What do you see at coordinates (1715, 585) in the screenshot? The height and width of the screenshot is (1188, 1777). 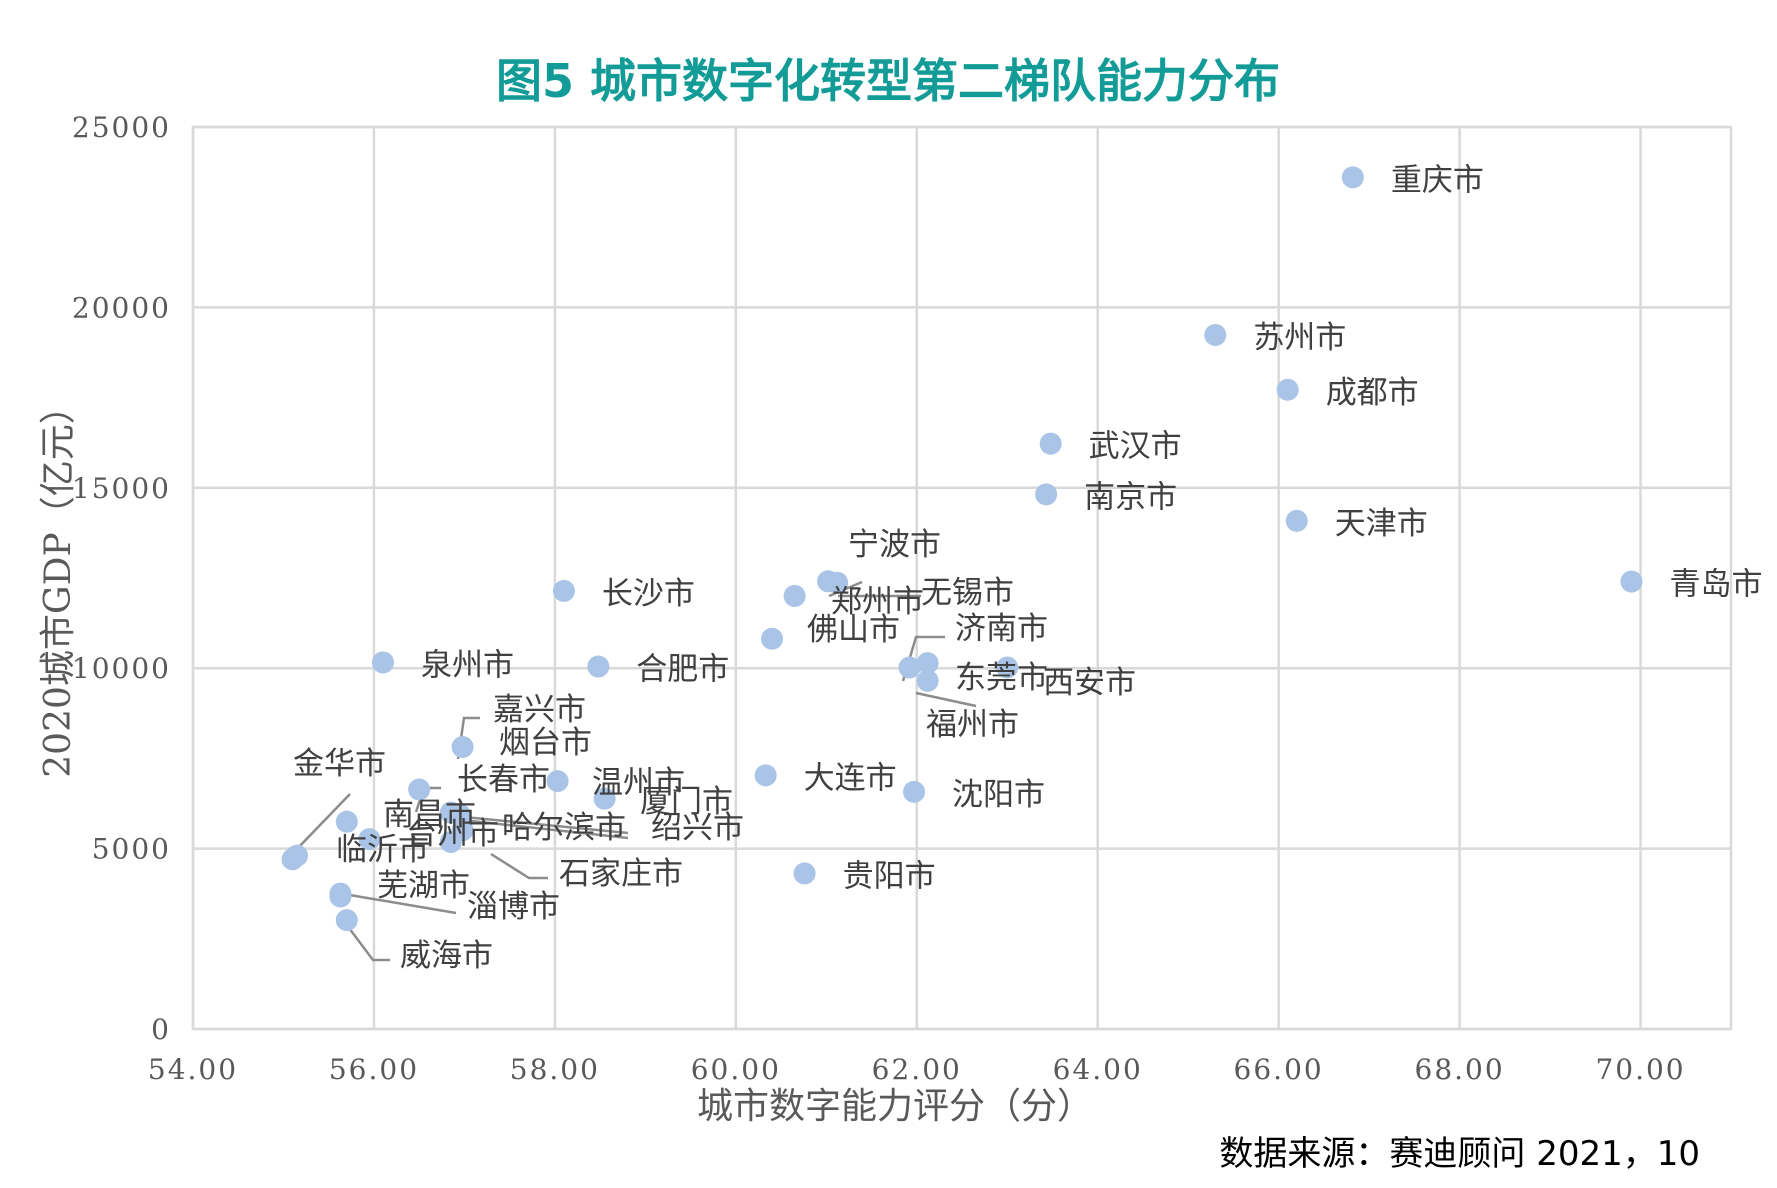 I see `point-label: 青岛市` at bounding box center [1715, 585].